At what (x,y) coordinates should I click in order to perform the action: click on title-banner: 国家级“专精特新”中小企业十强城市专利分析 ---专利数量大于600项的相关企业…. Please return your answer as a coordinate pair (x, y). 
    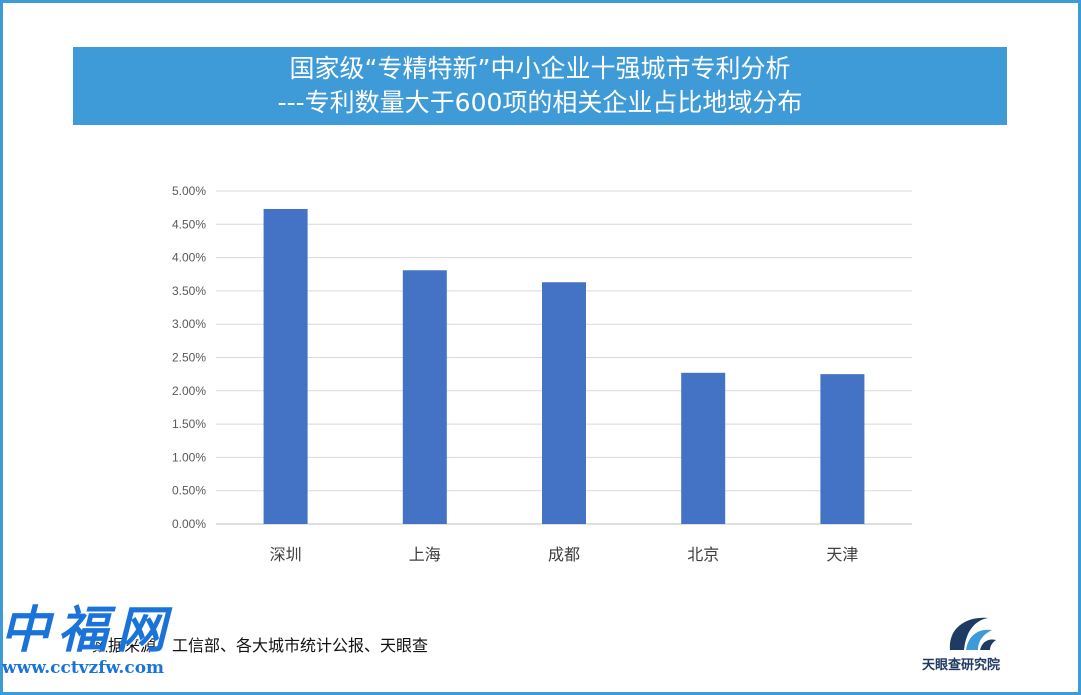
    Looking at the image, I should click on (540, 86).